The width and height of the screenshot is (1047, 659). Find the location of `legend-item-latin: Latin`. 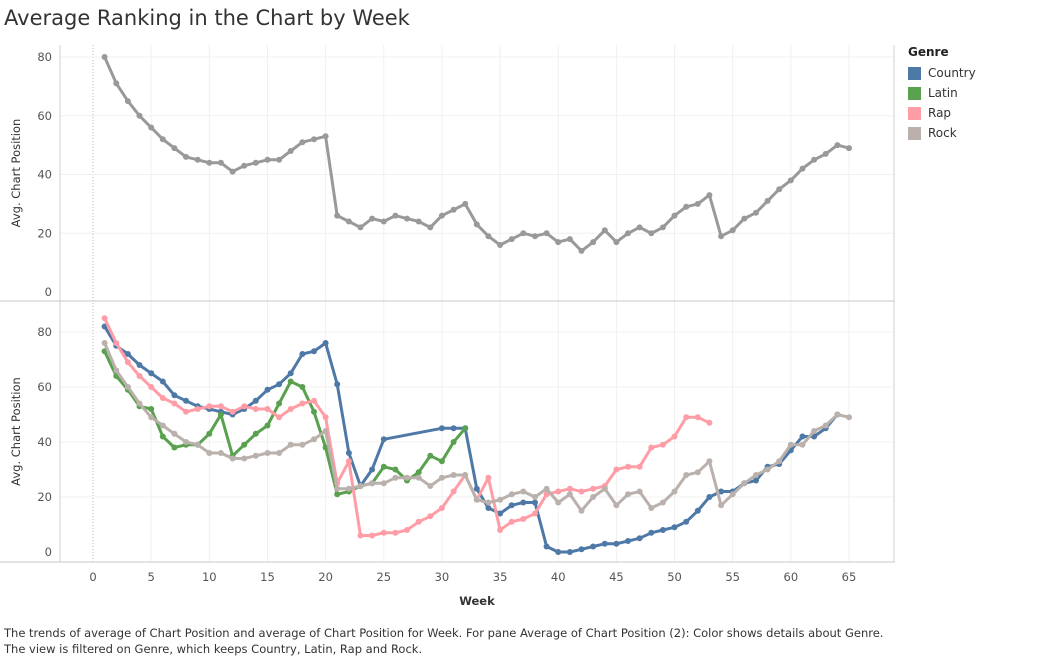

legend-item-latin: Latin is located at coordinates (973, 93).